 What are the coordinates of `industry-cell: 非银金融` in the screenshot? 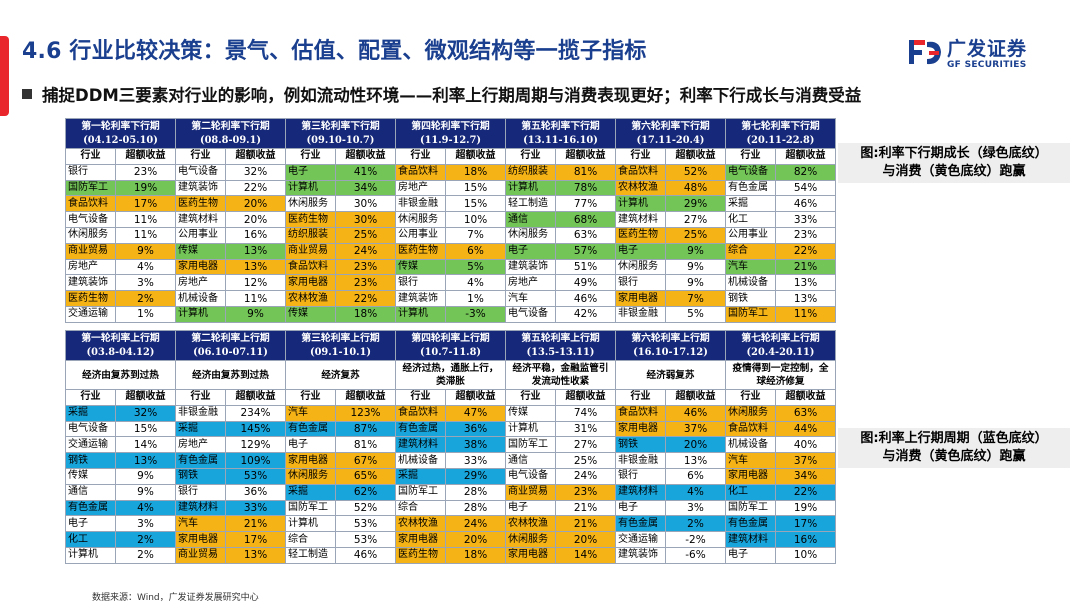 It's located at (420, 204).